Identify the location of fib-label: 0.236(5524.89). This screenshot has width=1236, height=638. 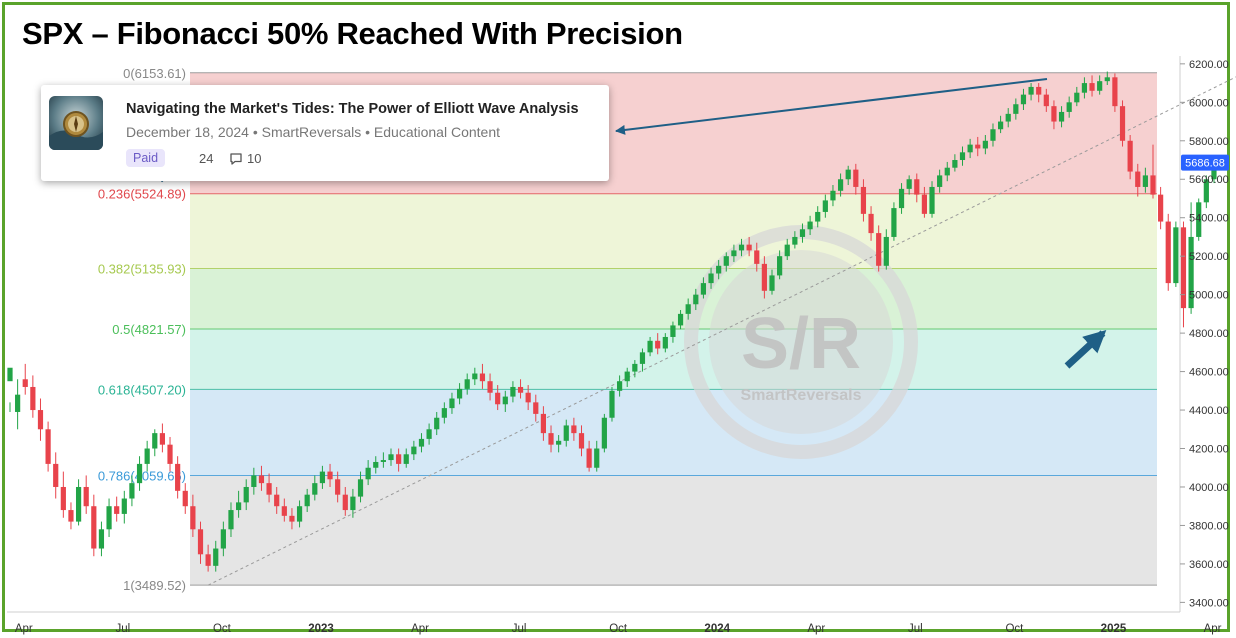
(142, 194).